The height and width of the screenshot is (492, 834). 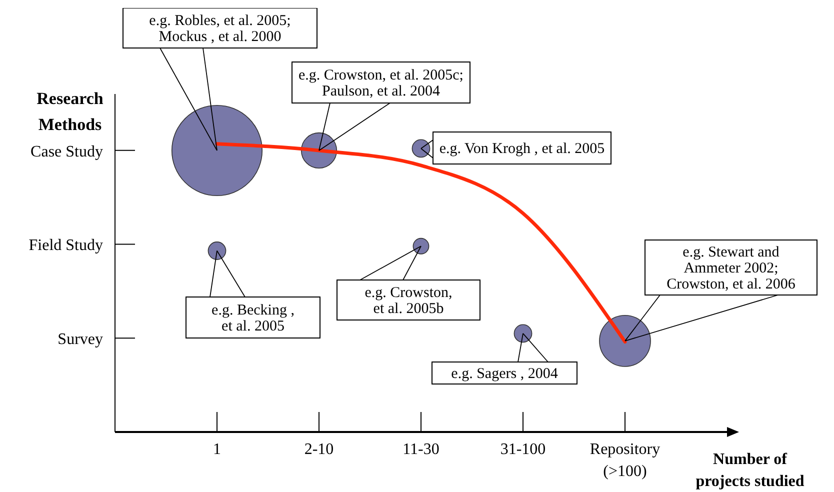 What do you see at coordinates (750, 470) in the screenshot?
I see `x-axis-title: Number of projects studied` at bounding box center [750, 470].